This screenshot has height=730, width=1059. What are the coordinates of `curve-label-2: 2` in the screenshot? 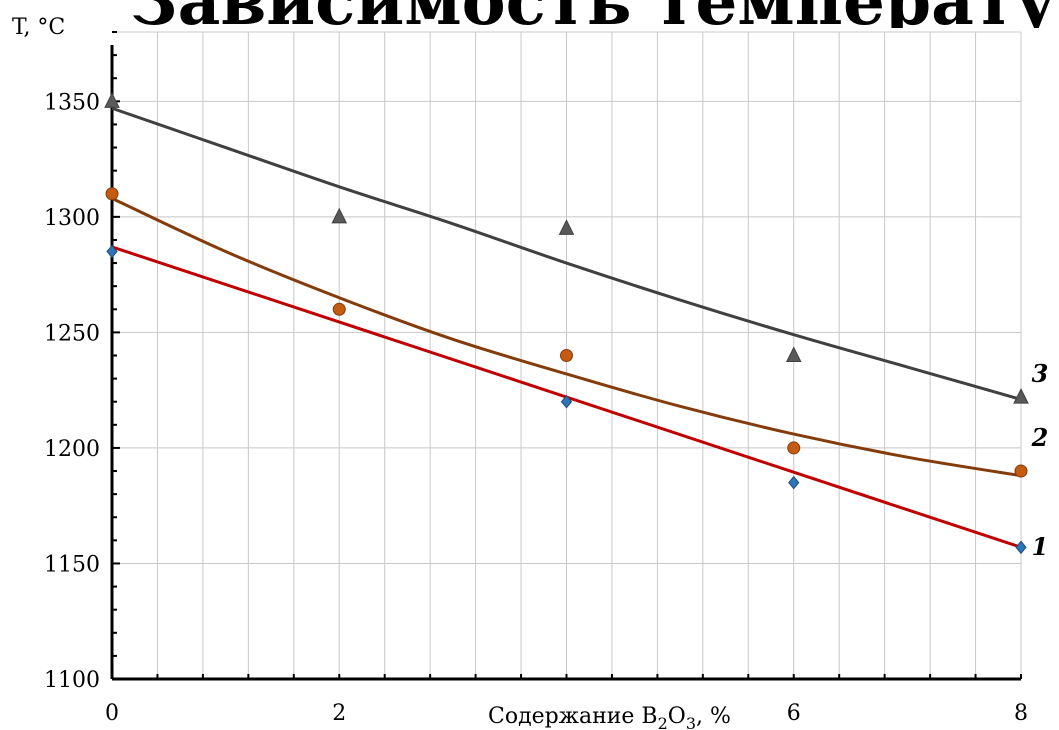 It's located at (1040, 437).